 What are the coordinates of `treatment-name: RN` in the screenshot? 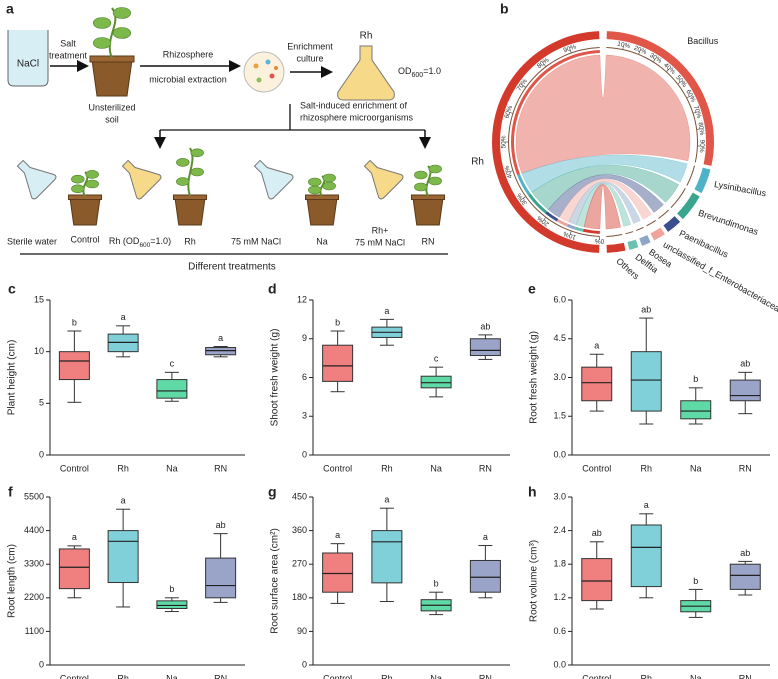 It's located at (428, 241).